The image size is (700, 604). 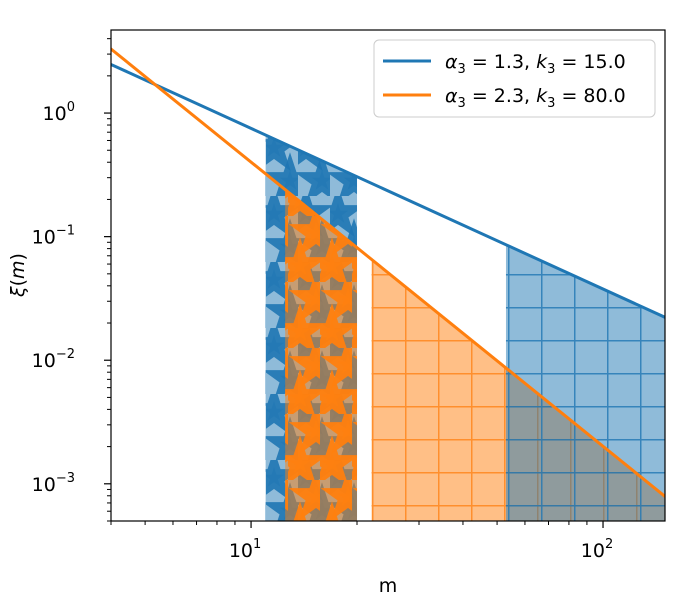 What do you see at coordinates (18, 275) in the screenshot?
I see `y-axis-label: ξ(m)` at bounding box center [18, 275].